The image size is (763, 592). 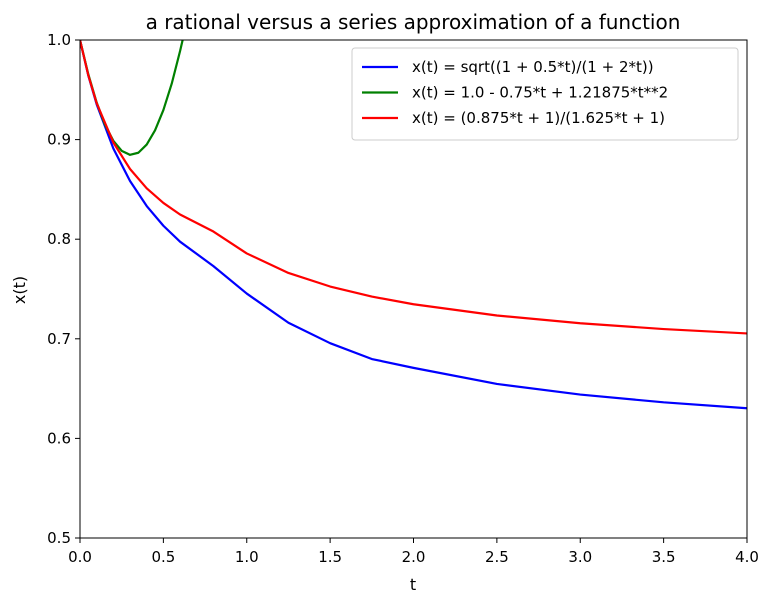 I want to click on y-tick-label: 0.9, so click(x=59, y=140).